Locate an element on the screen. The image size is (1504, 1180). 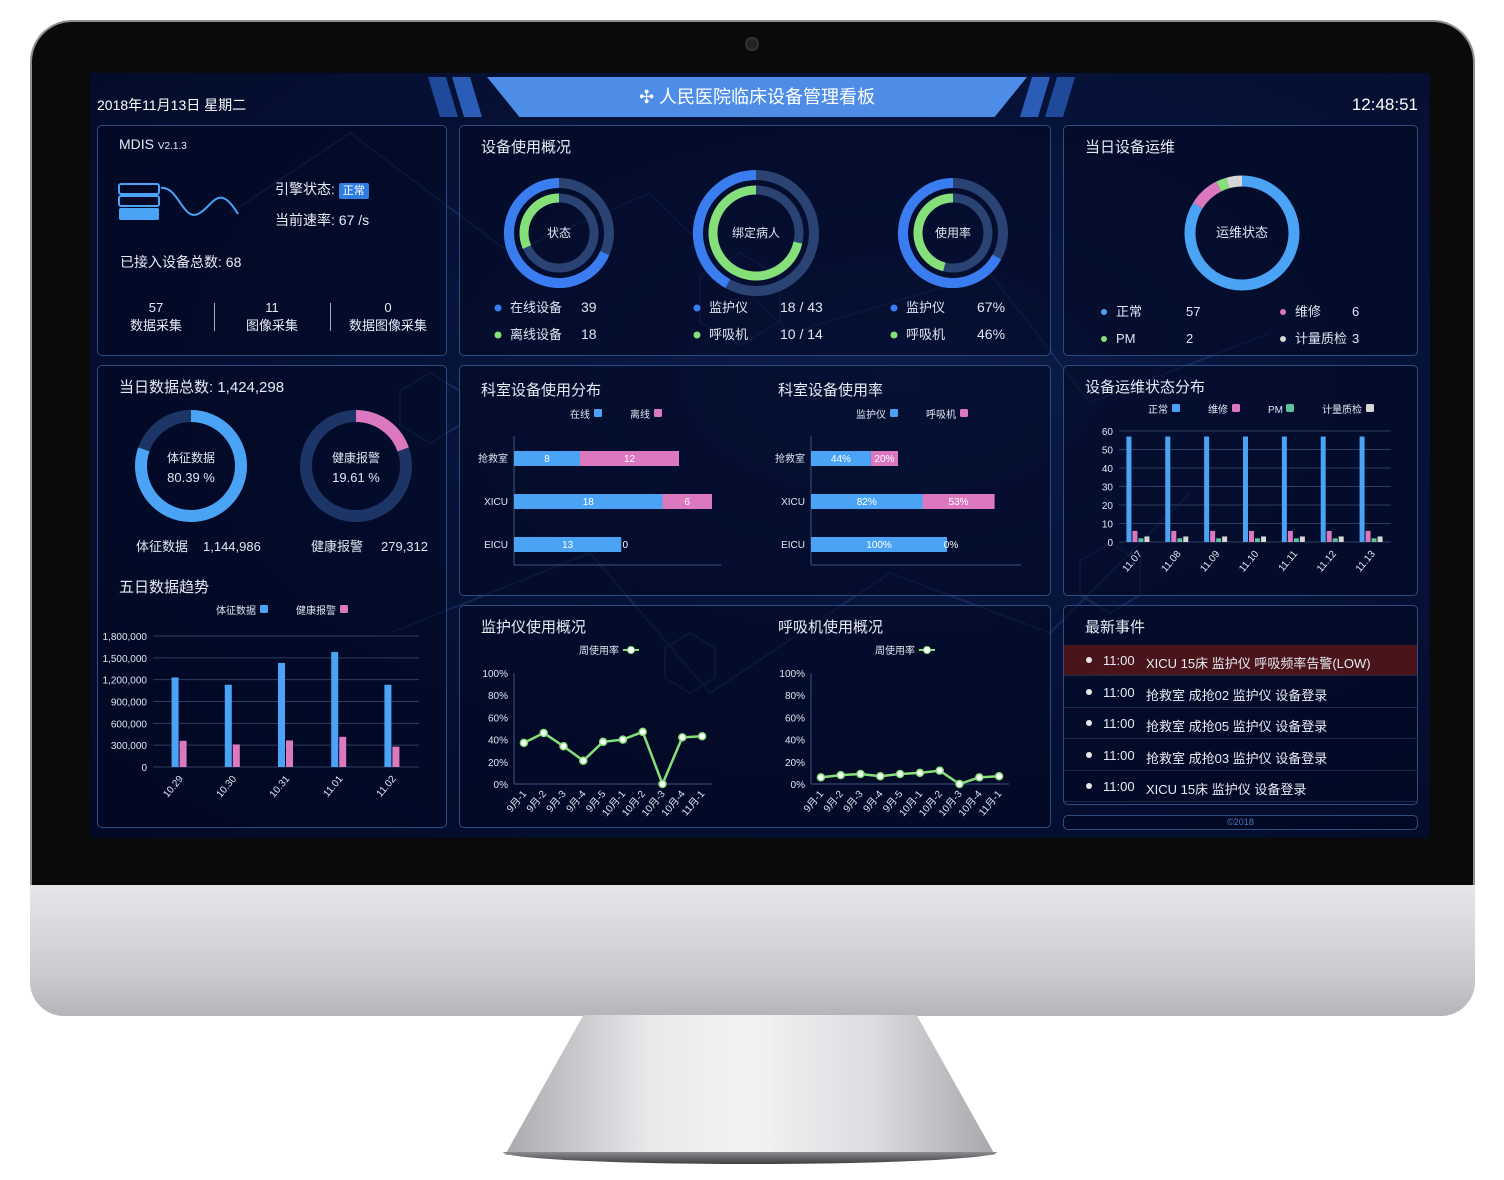
x-tick-label: 11.07 is located at coordinates (1133, 562).